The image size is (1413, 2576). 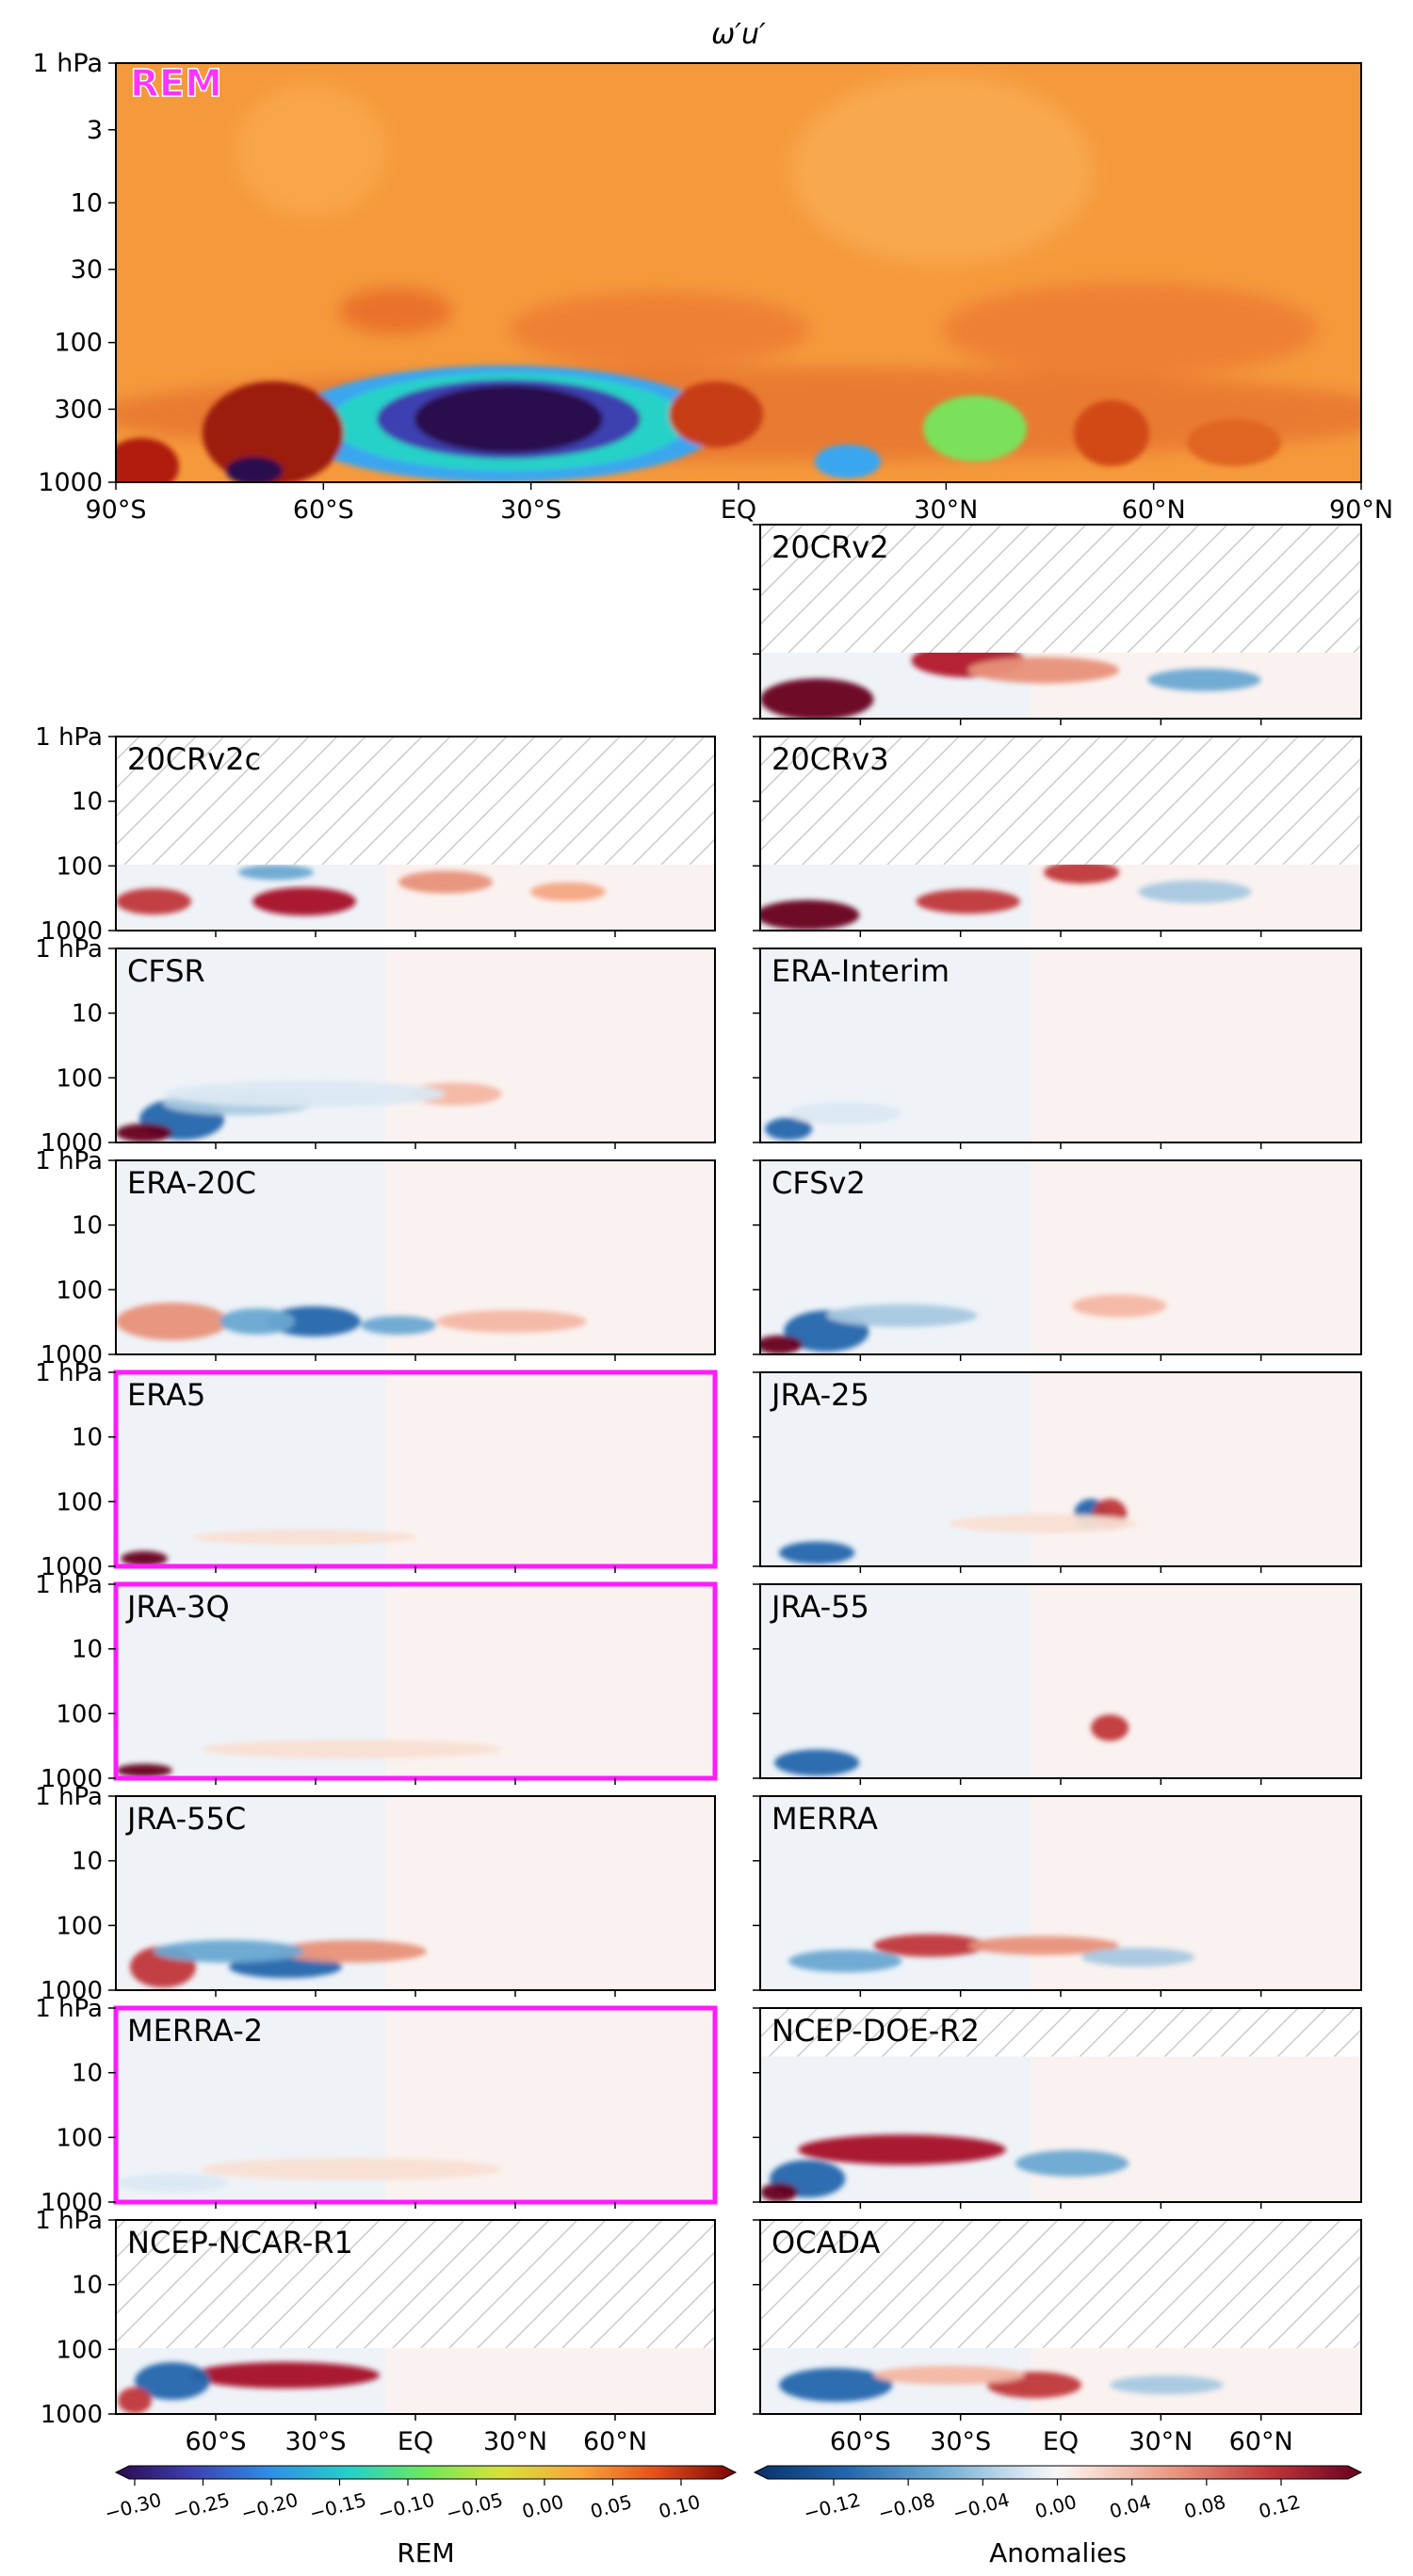 I want to click on colorbar-tick-label: −0.15, so click(x=337, y=2506).